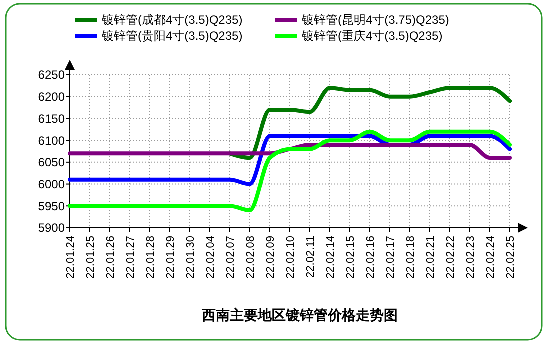 The image size is (550, 350). I want to click on x-tick-label: 22.02.08, so click(251, 257).